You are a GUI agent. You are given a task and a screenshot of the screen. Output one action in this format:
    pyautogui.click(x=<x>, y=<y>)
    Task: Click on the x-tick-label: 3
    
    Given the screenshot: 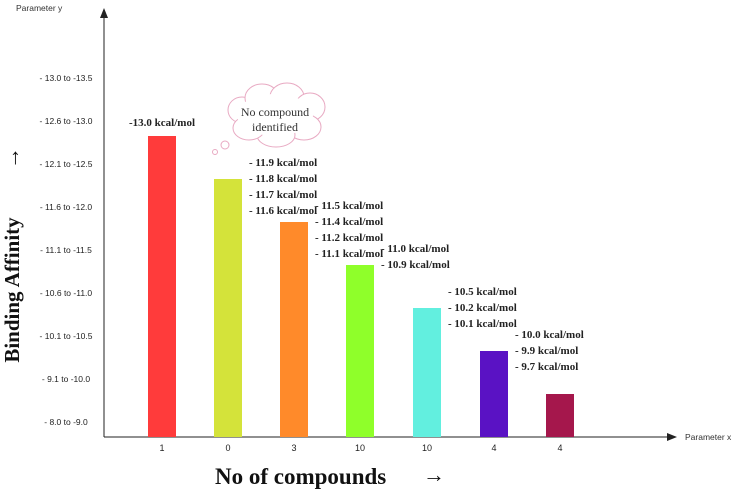 What is the action you would take?
    pyautogui.click(x=293, y=448)
    